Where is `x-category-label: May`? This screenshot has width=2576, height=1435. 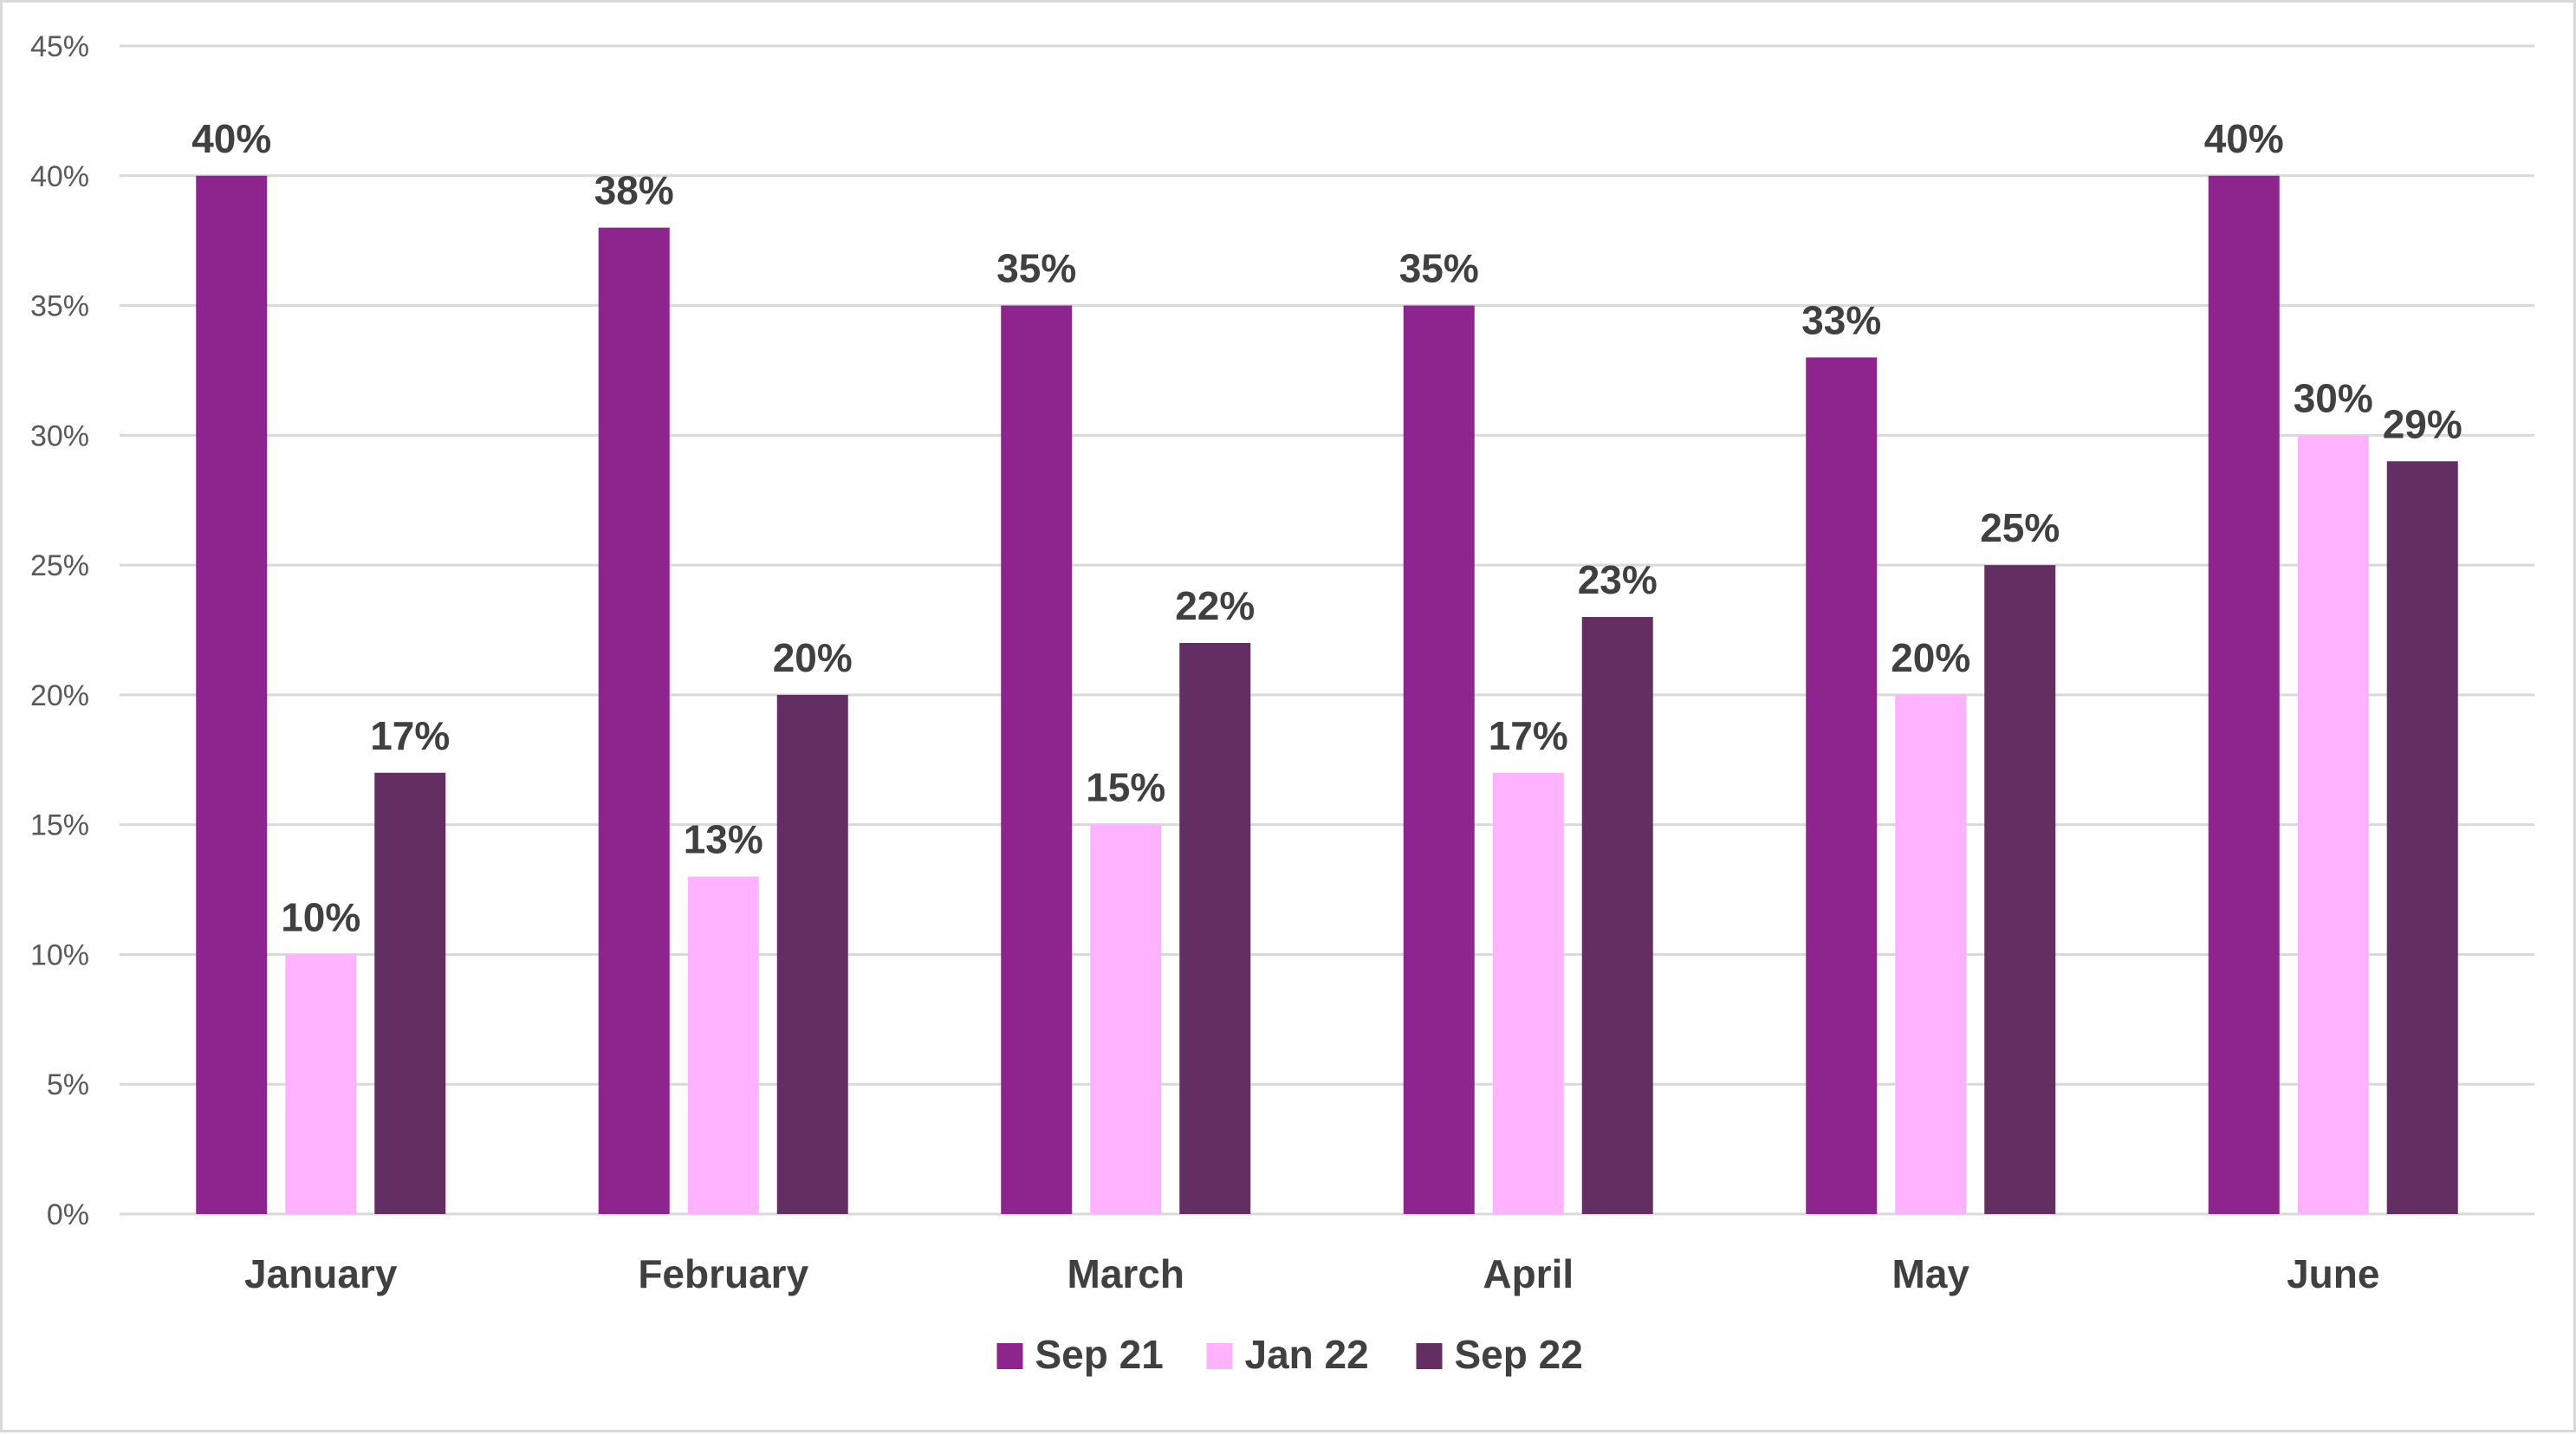 x-category-label: May is located at coordinates (1931, 1273).